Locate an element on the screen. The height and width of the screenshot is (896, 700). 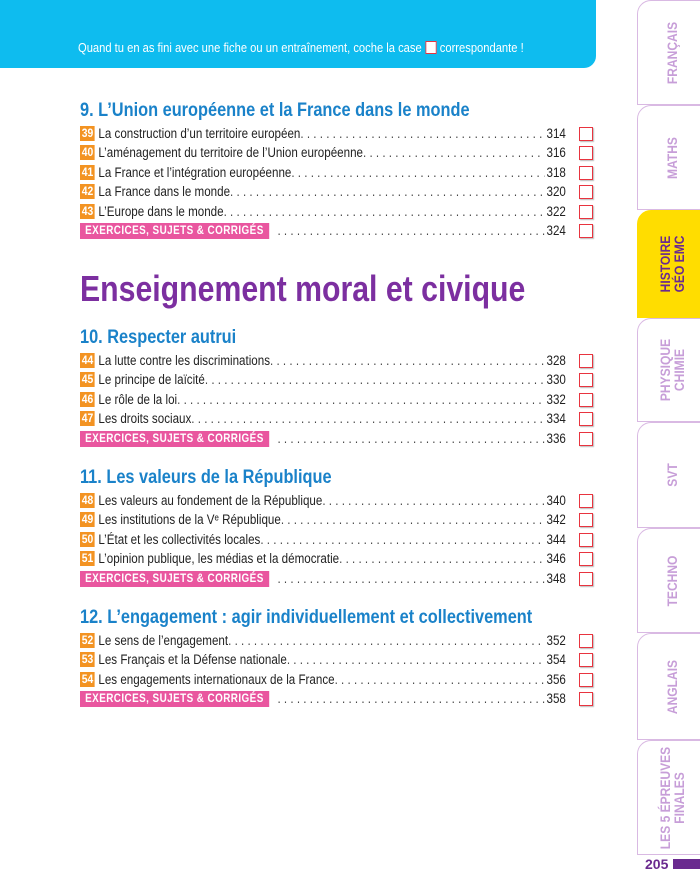
page-ref: 354 is located at coordinates (556, 660).